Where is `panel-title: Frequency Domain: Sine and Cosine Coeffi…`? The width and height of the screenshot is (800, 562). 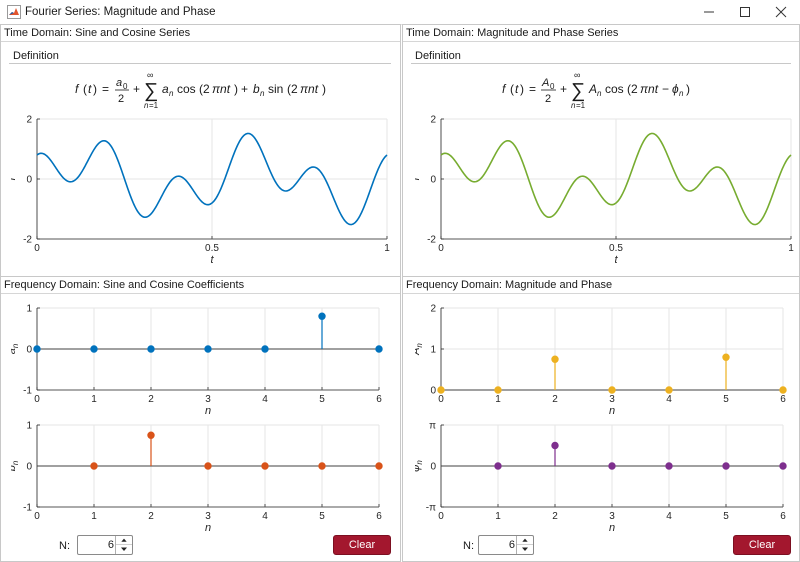 panel-title: Frequency Domain: Sine and Cosine Coeffi… is located at coordinates (124, 285).